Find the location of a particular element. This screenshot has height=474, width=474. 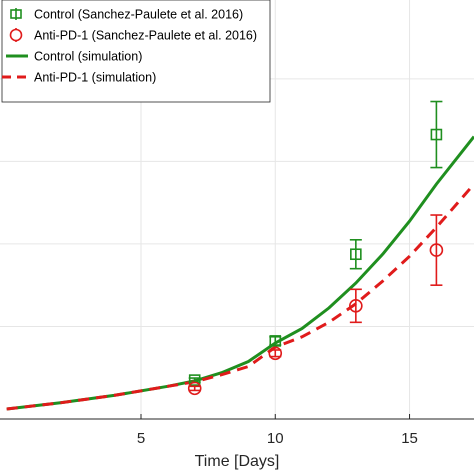

legend-box is located at coordinates (136, 51).